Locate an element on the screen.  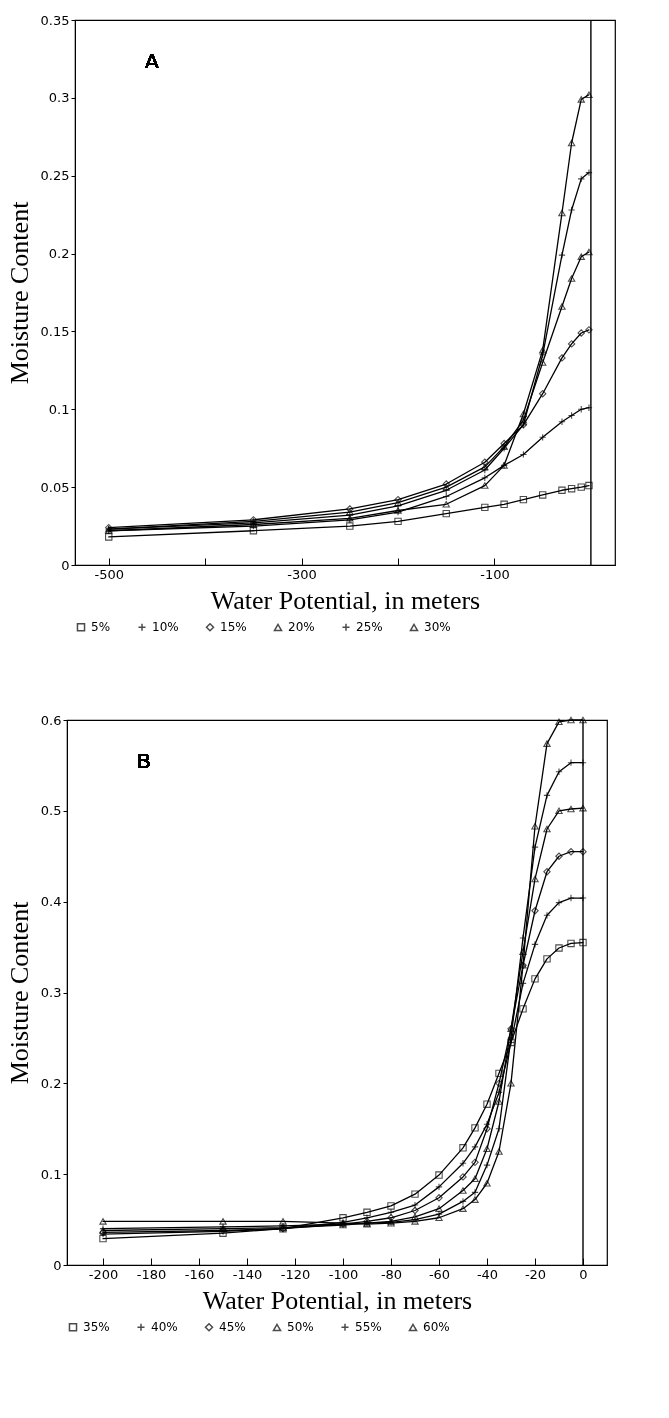
y-tick-label: 0.05 is located at coordinates (55, 487).